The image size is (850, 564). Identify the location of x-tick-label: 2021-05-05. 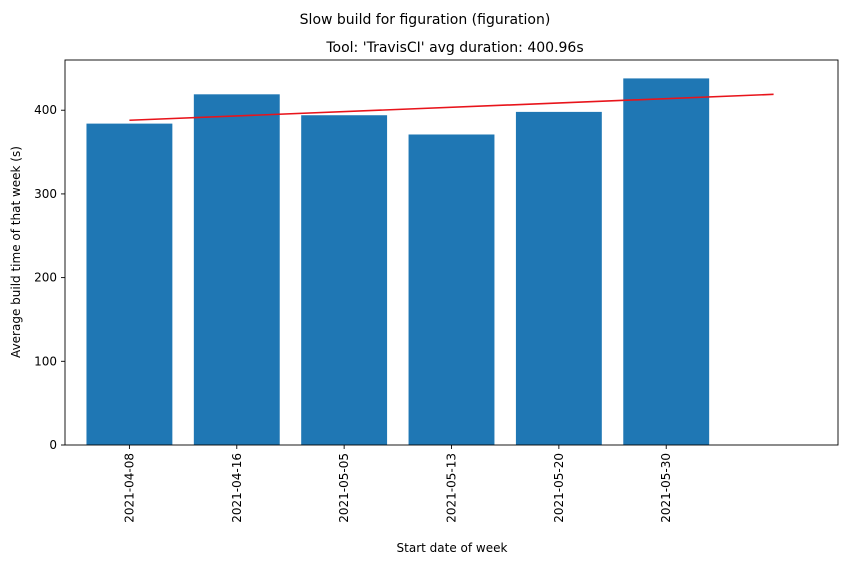
(344, 488).